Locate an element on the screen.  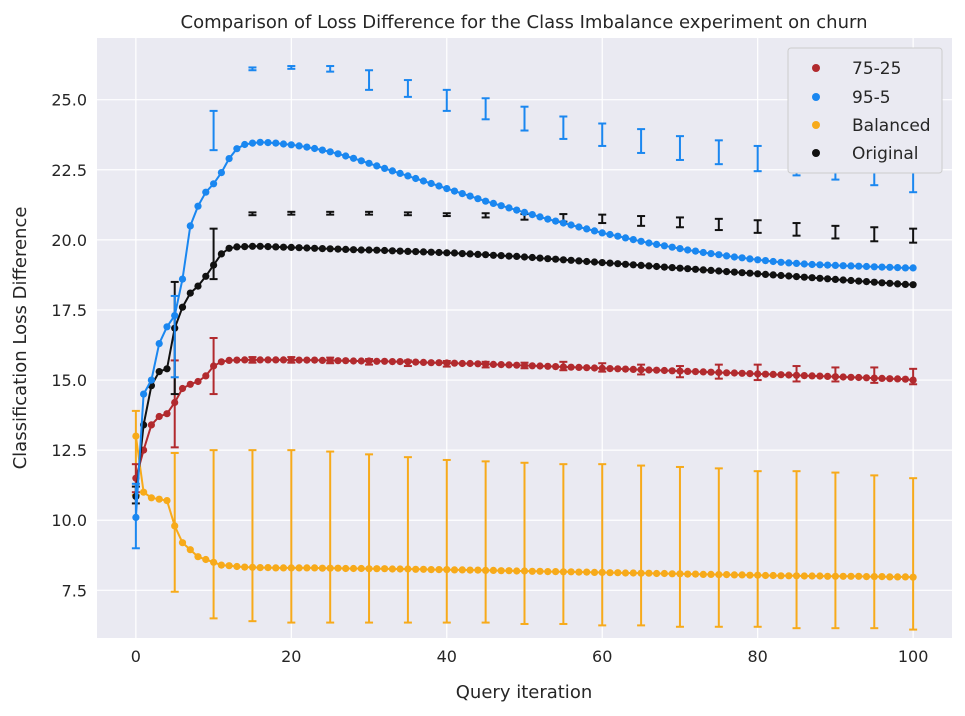
x-tick-label-100: 100 is located at coordinates (913, 656).